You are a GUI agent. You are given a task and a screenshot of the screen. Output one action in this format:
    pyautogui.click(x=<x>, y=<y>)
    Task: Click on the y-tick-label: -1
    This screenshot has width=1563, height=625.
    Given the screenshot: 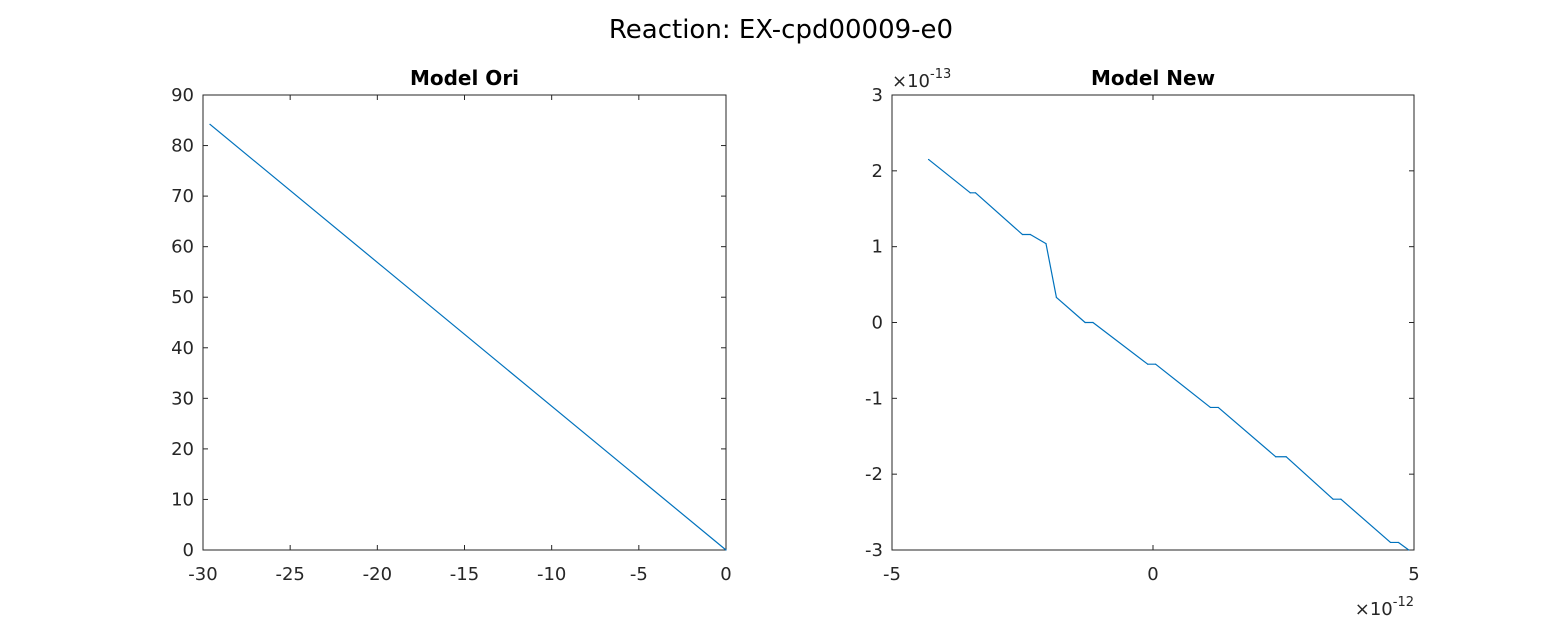 What is the action you would take?
    pyautogui.click(x=874, y=398)
    